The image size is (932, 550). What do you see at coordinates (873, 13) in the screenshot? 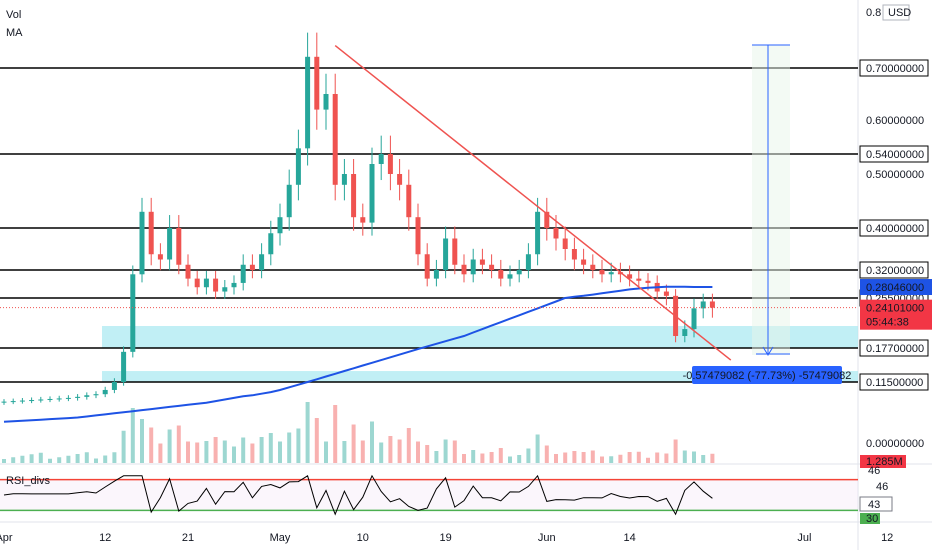
I see `price-axis-top: 0.8` at bounding box center [873, 13].